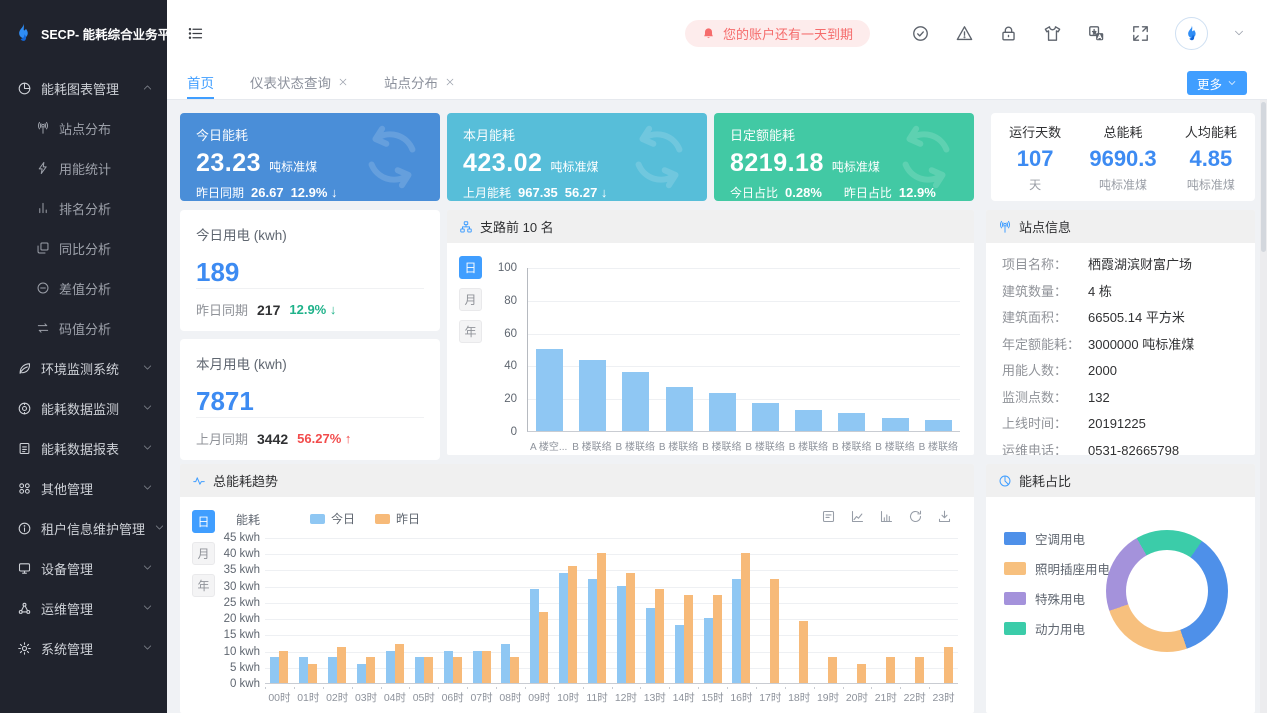 This screenshot has width=1267, height=713. Describe the element at coordinates (83, 568) in the screenshot. I see `sidebar-item-6: 设备管理` at that location.